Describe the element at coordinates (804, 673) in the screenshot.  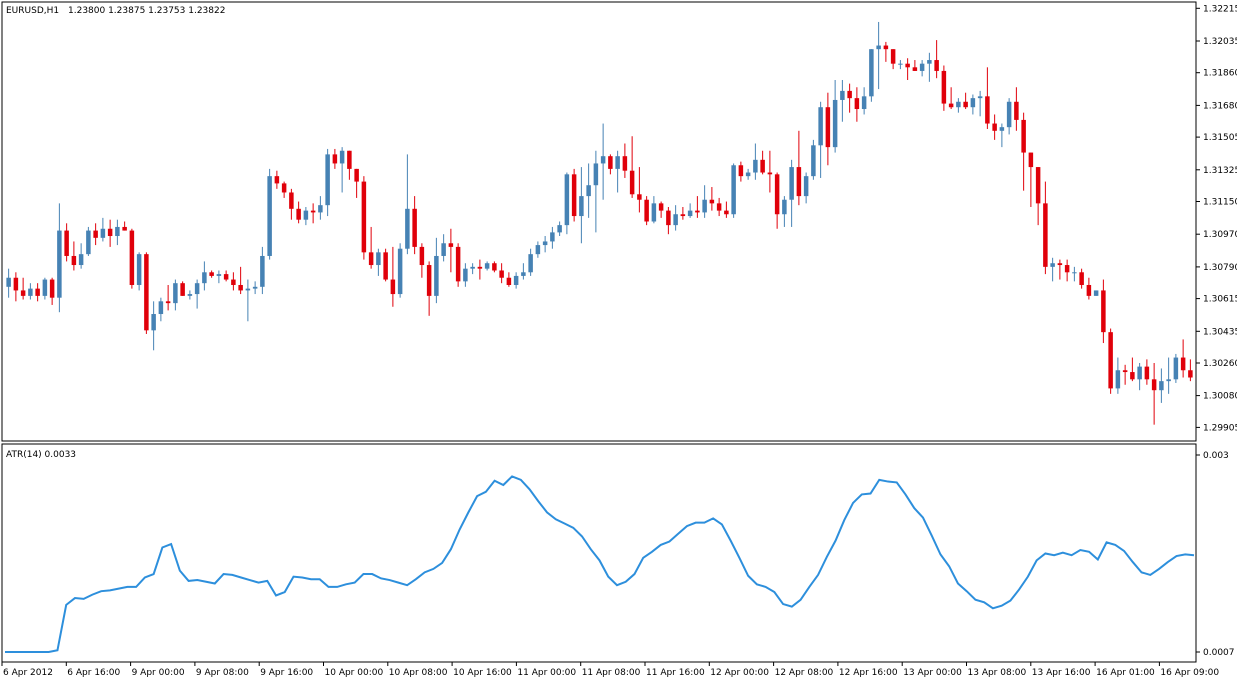
I see `time-tick-label: 12 Apr 08:00` at that location.